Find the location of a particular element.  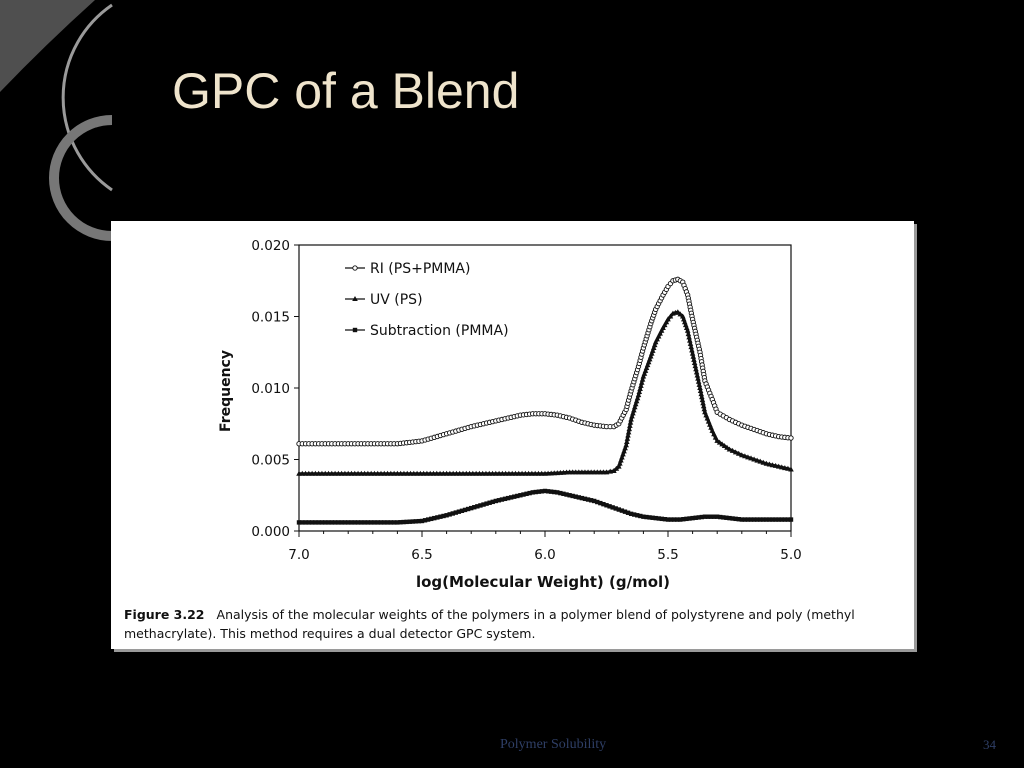

legend-marker-circle is located at coordinates (355, 268).